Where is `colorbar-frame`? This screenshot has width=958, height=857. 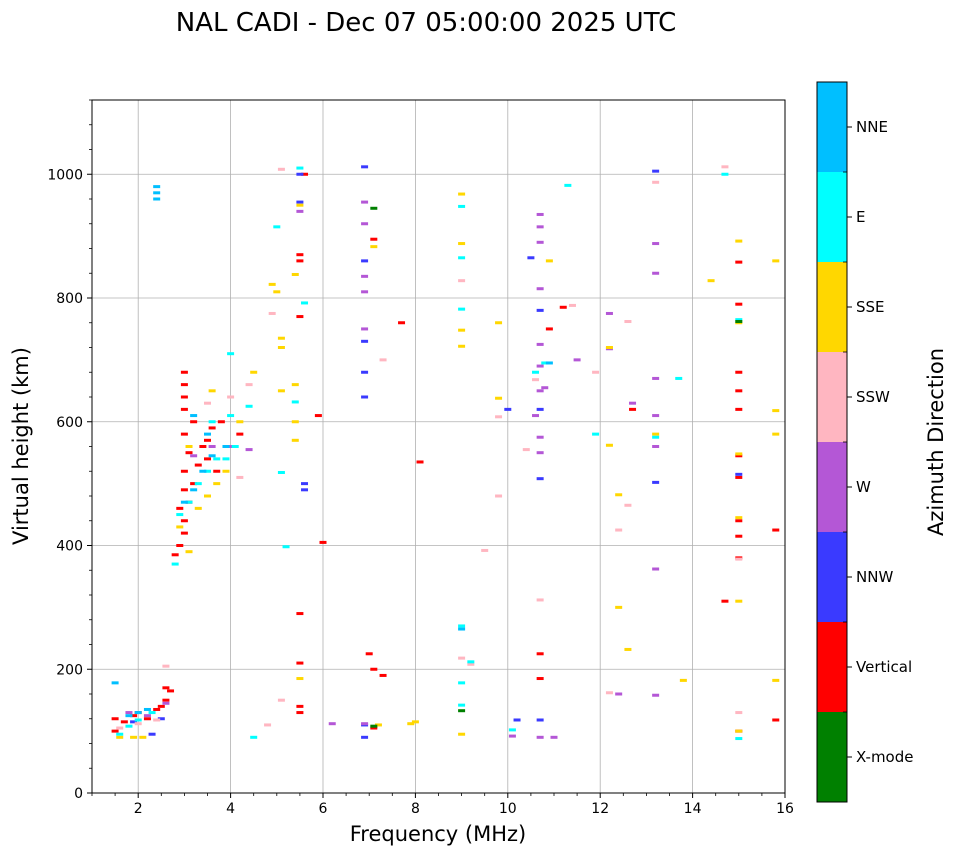
colorbar-frame is located at coordinates (832, 442).